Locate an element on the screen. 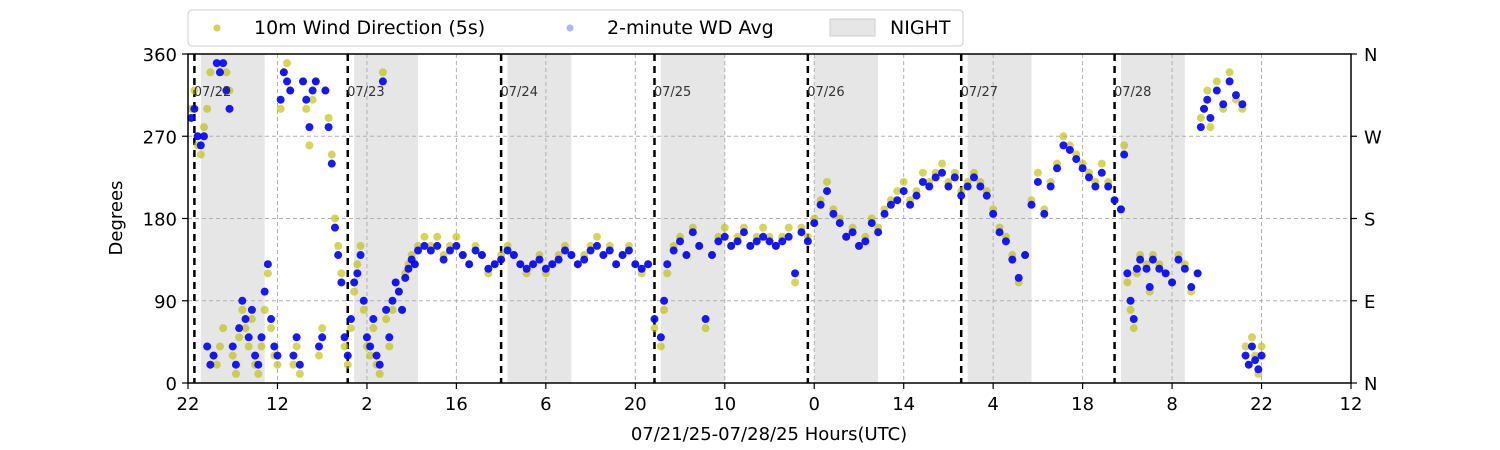 The height and width of the screenshot is (450, 1500). x-tick-label: 22 is located at coordinates (1261, 404).